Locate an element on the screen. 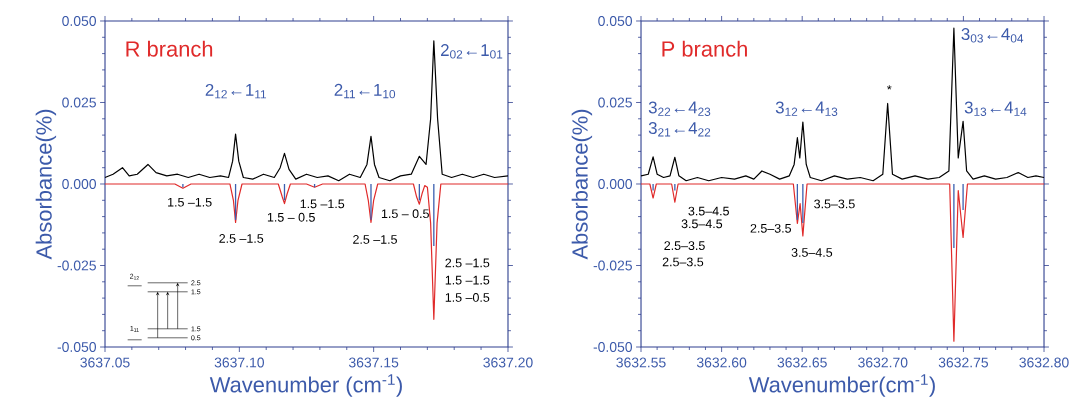  annotation: * is located at coordinates (889, 87).